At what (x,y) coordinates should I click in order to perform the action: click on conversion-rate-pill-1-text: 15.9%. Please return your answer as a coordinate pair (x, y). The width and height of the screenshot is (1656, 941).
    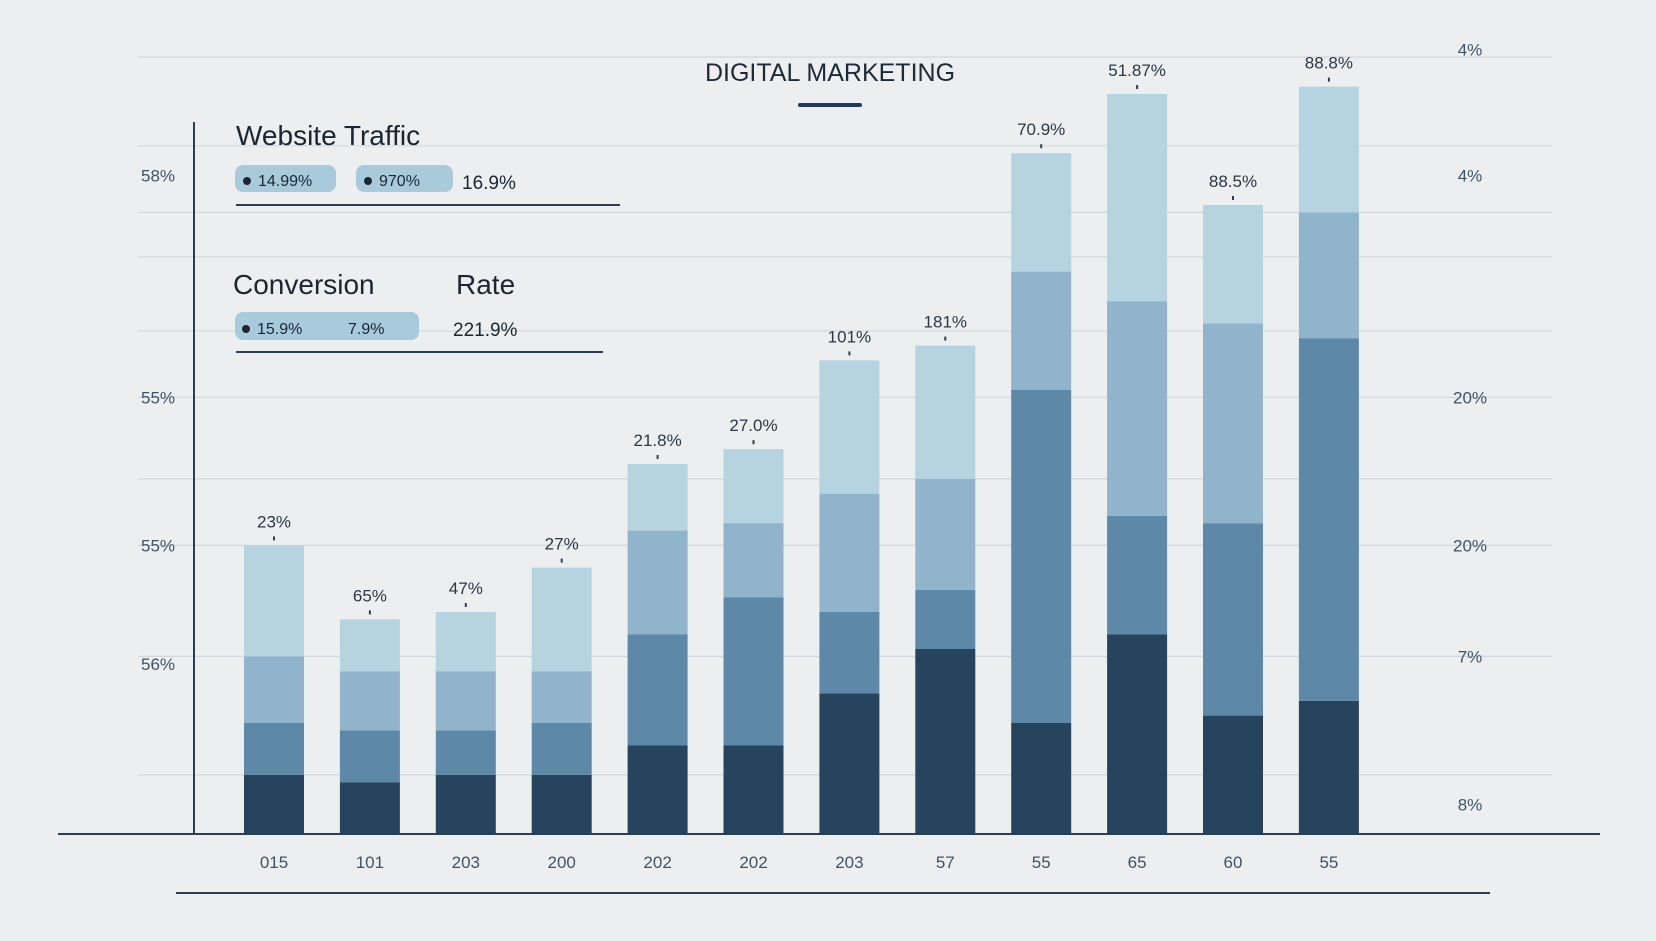
    Looking at the image, I should click on (279, 329).